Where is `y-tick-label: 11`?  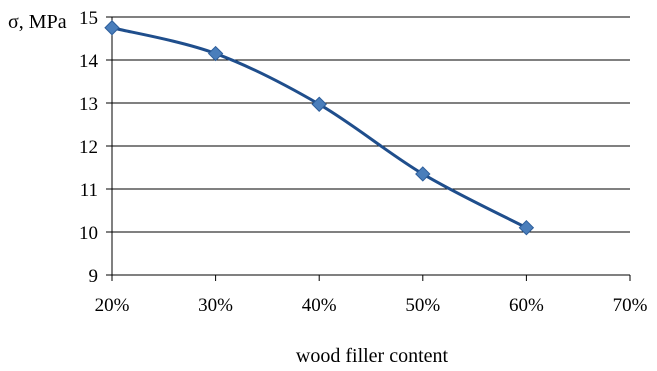
y-tick-label: 11 is located at coordinates (89, 190).